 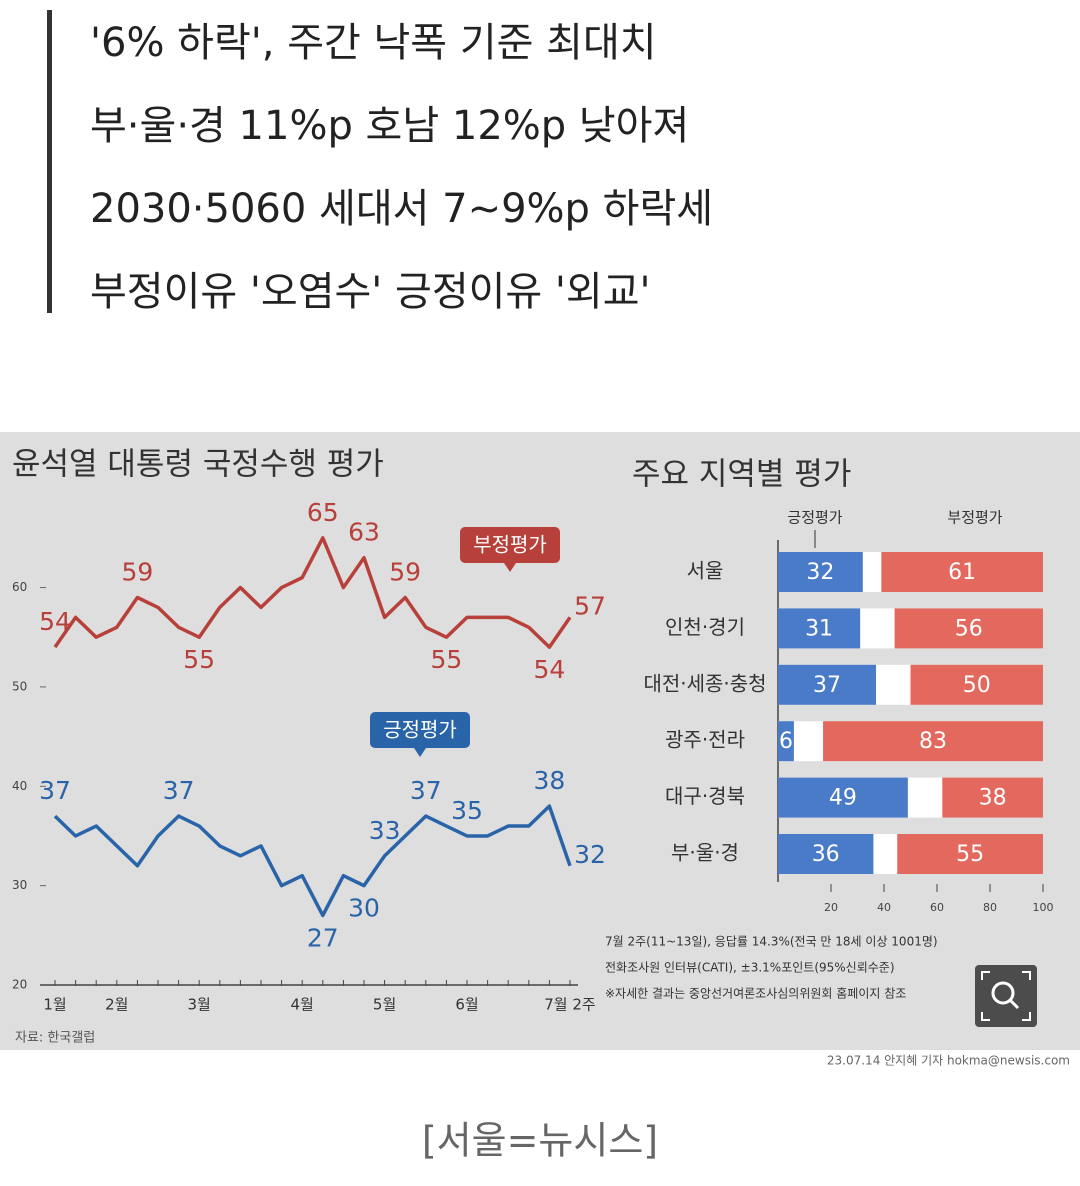 What do you see at coordinates (705, 627) in the screenshot?
I see `category-label: 인천·경기` at bounding box center [705, 627].